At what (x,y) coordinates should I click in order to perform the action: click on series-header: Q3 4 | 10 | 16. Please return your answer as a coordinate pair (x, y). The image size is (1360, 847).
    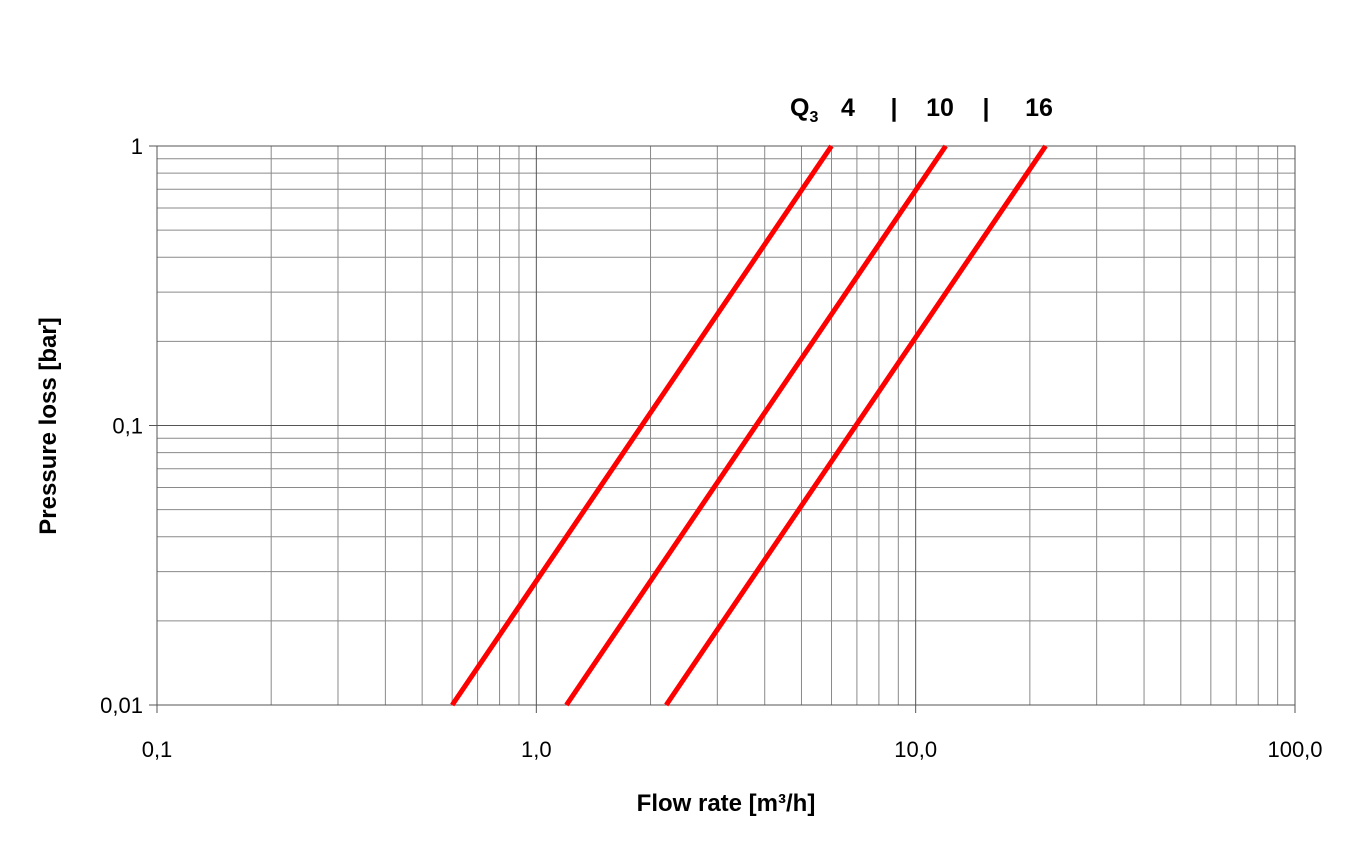
    Looking at the image, I should click on (921, 110).